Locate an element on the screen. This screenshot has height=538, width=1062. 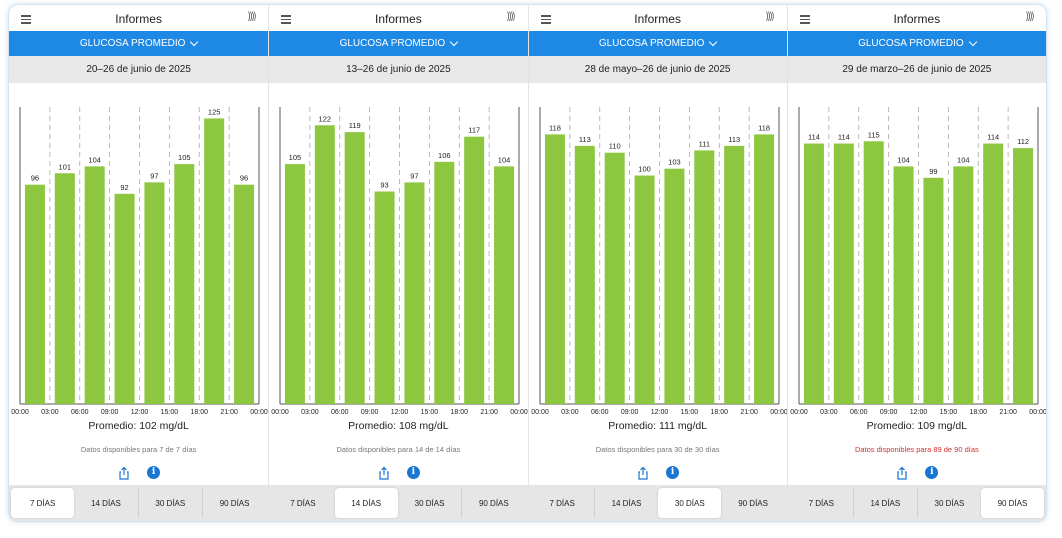
date-range-bar: 20–26 de junio de 2025 is located at coordinates (139, 69).